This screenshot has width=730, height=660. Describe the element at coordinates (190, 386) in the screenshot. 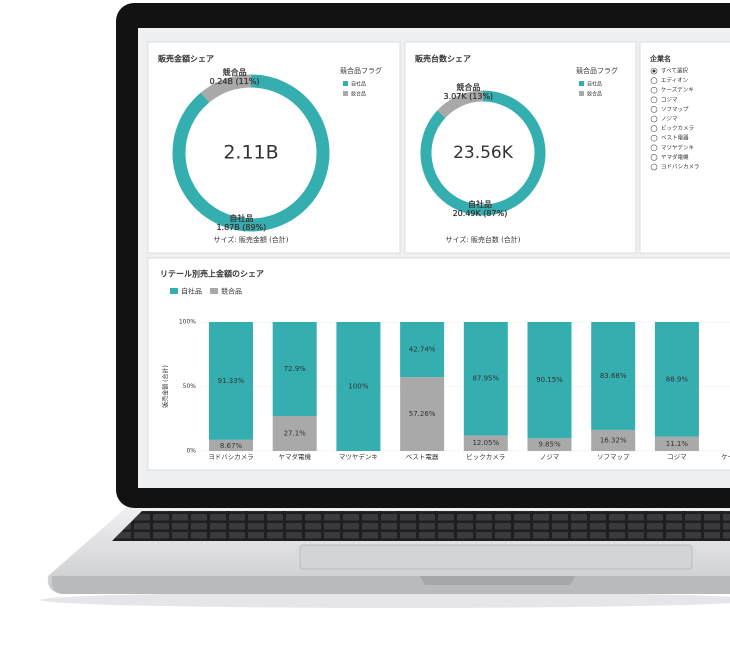

I see `y-tick-label: 50%` at that location.